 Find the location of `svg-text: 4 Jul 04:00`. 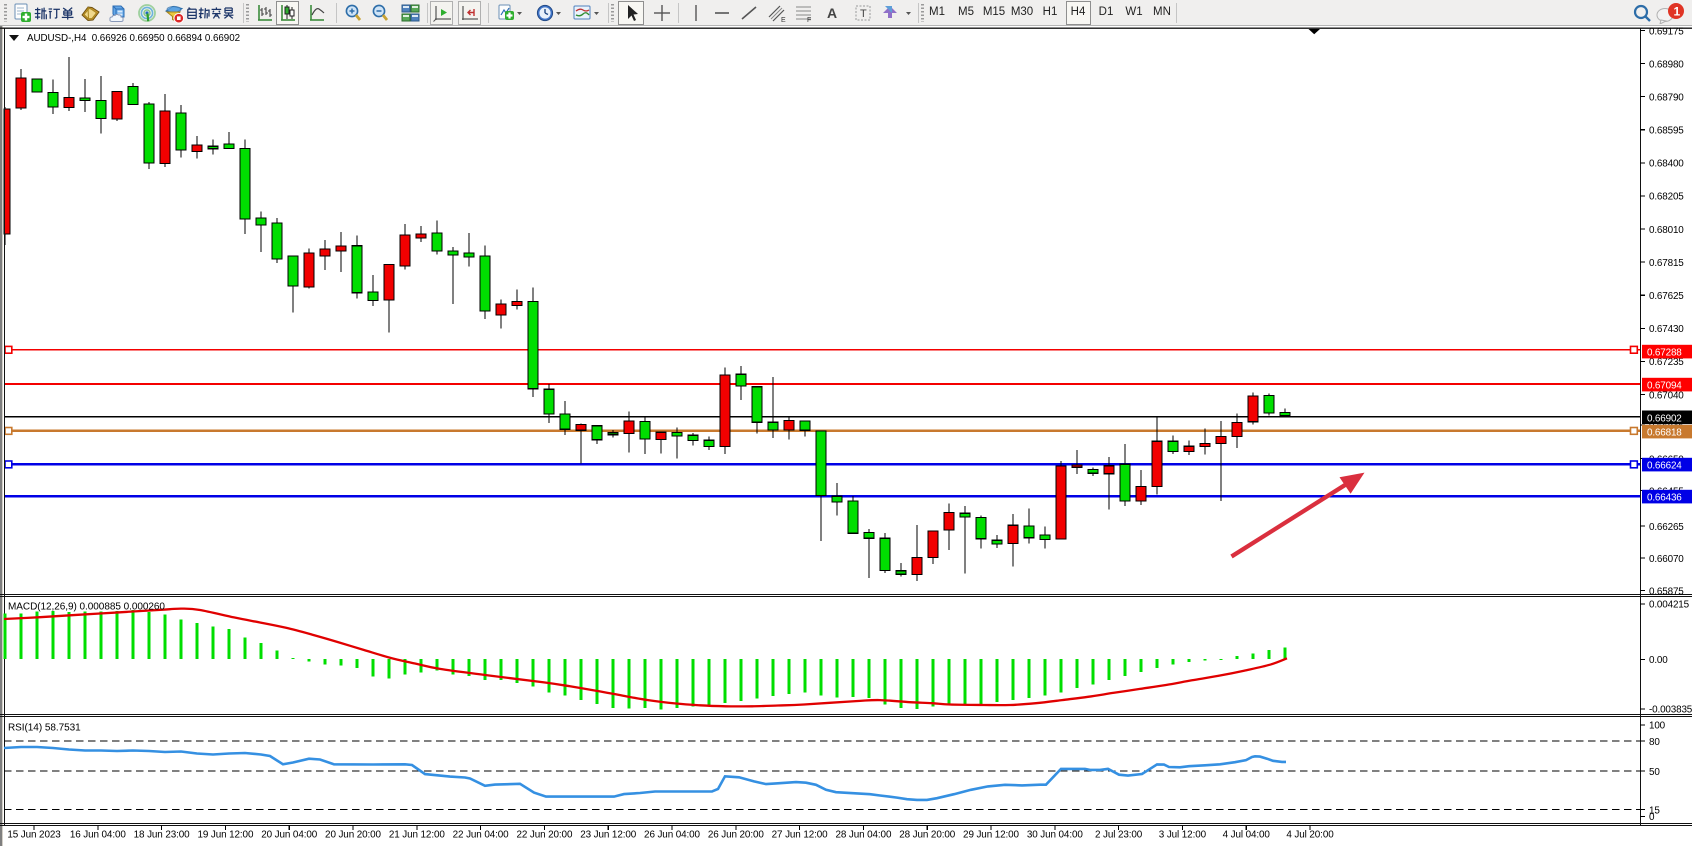

svg-text: 4 Jul 04:00 is located at coordinates (1247, 835).